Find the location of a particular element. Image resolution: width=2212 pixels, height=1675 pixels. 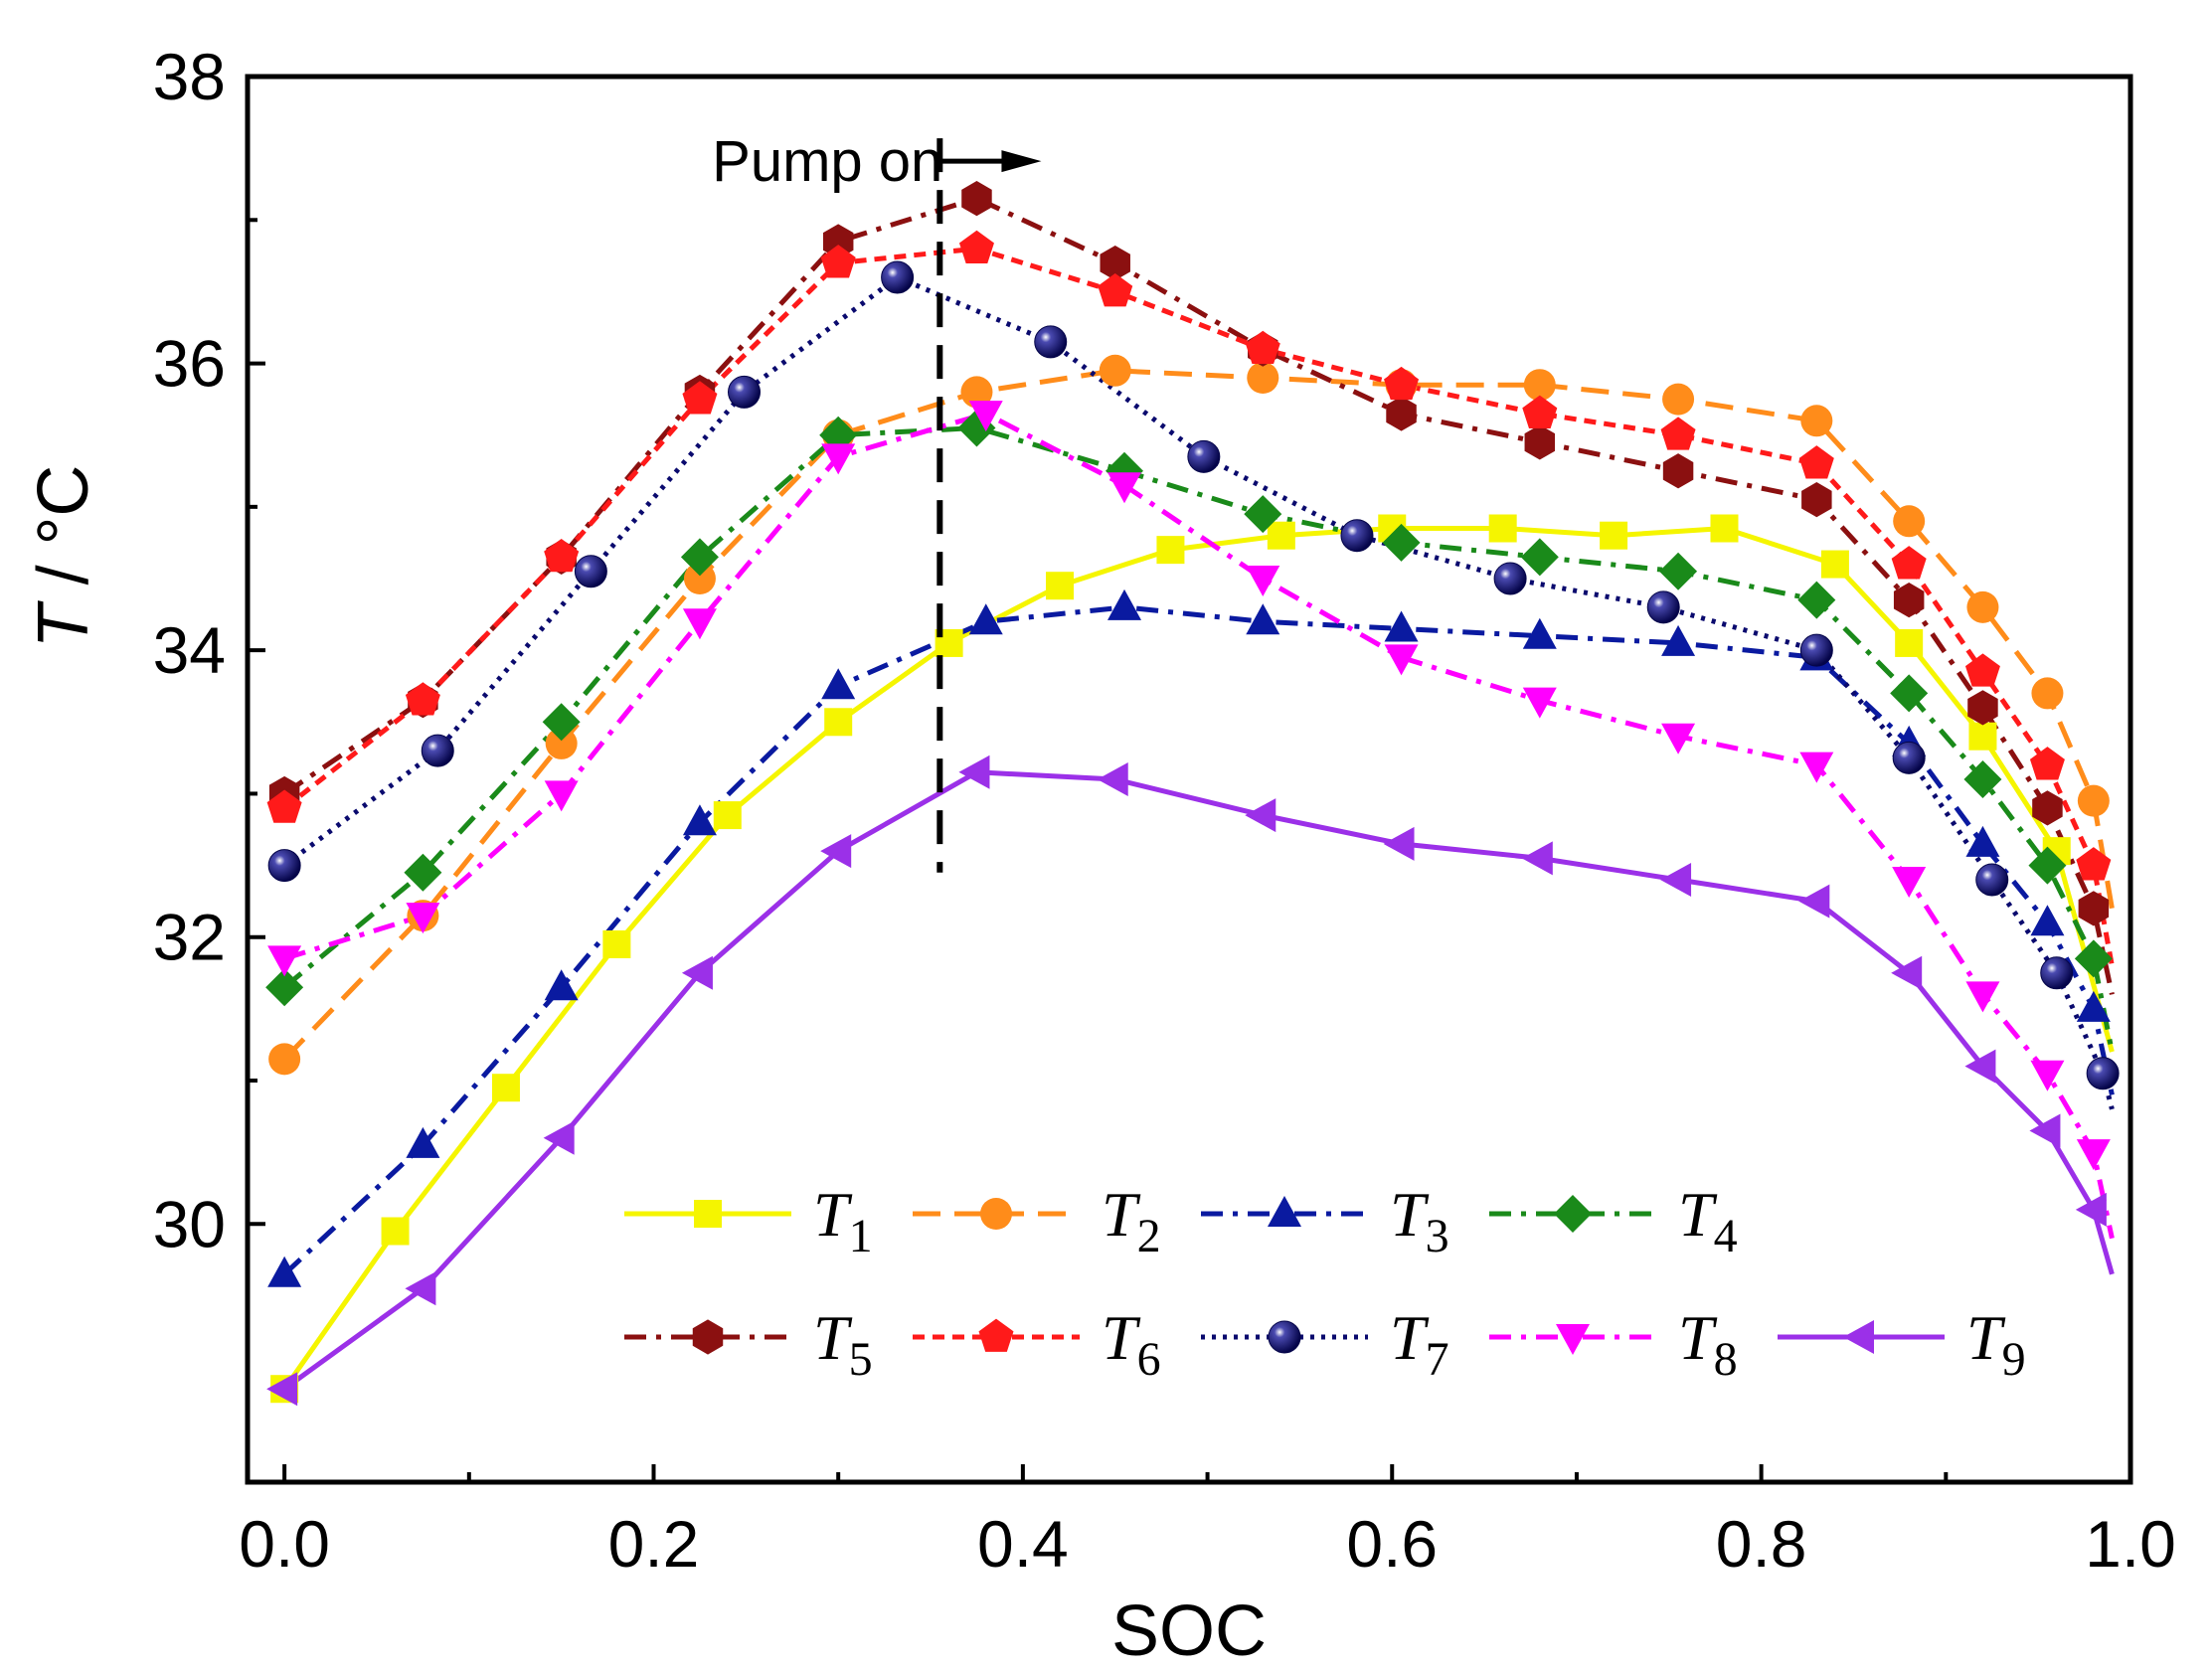

legend-marker-T5 is located at coordinates (708, 1337).